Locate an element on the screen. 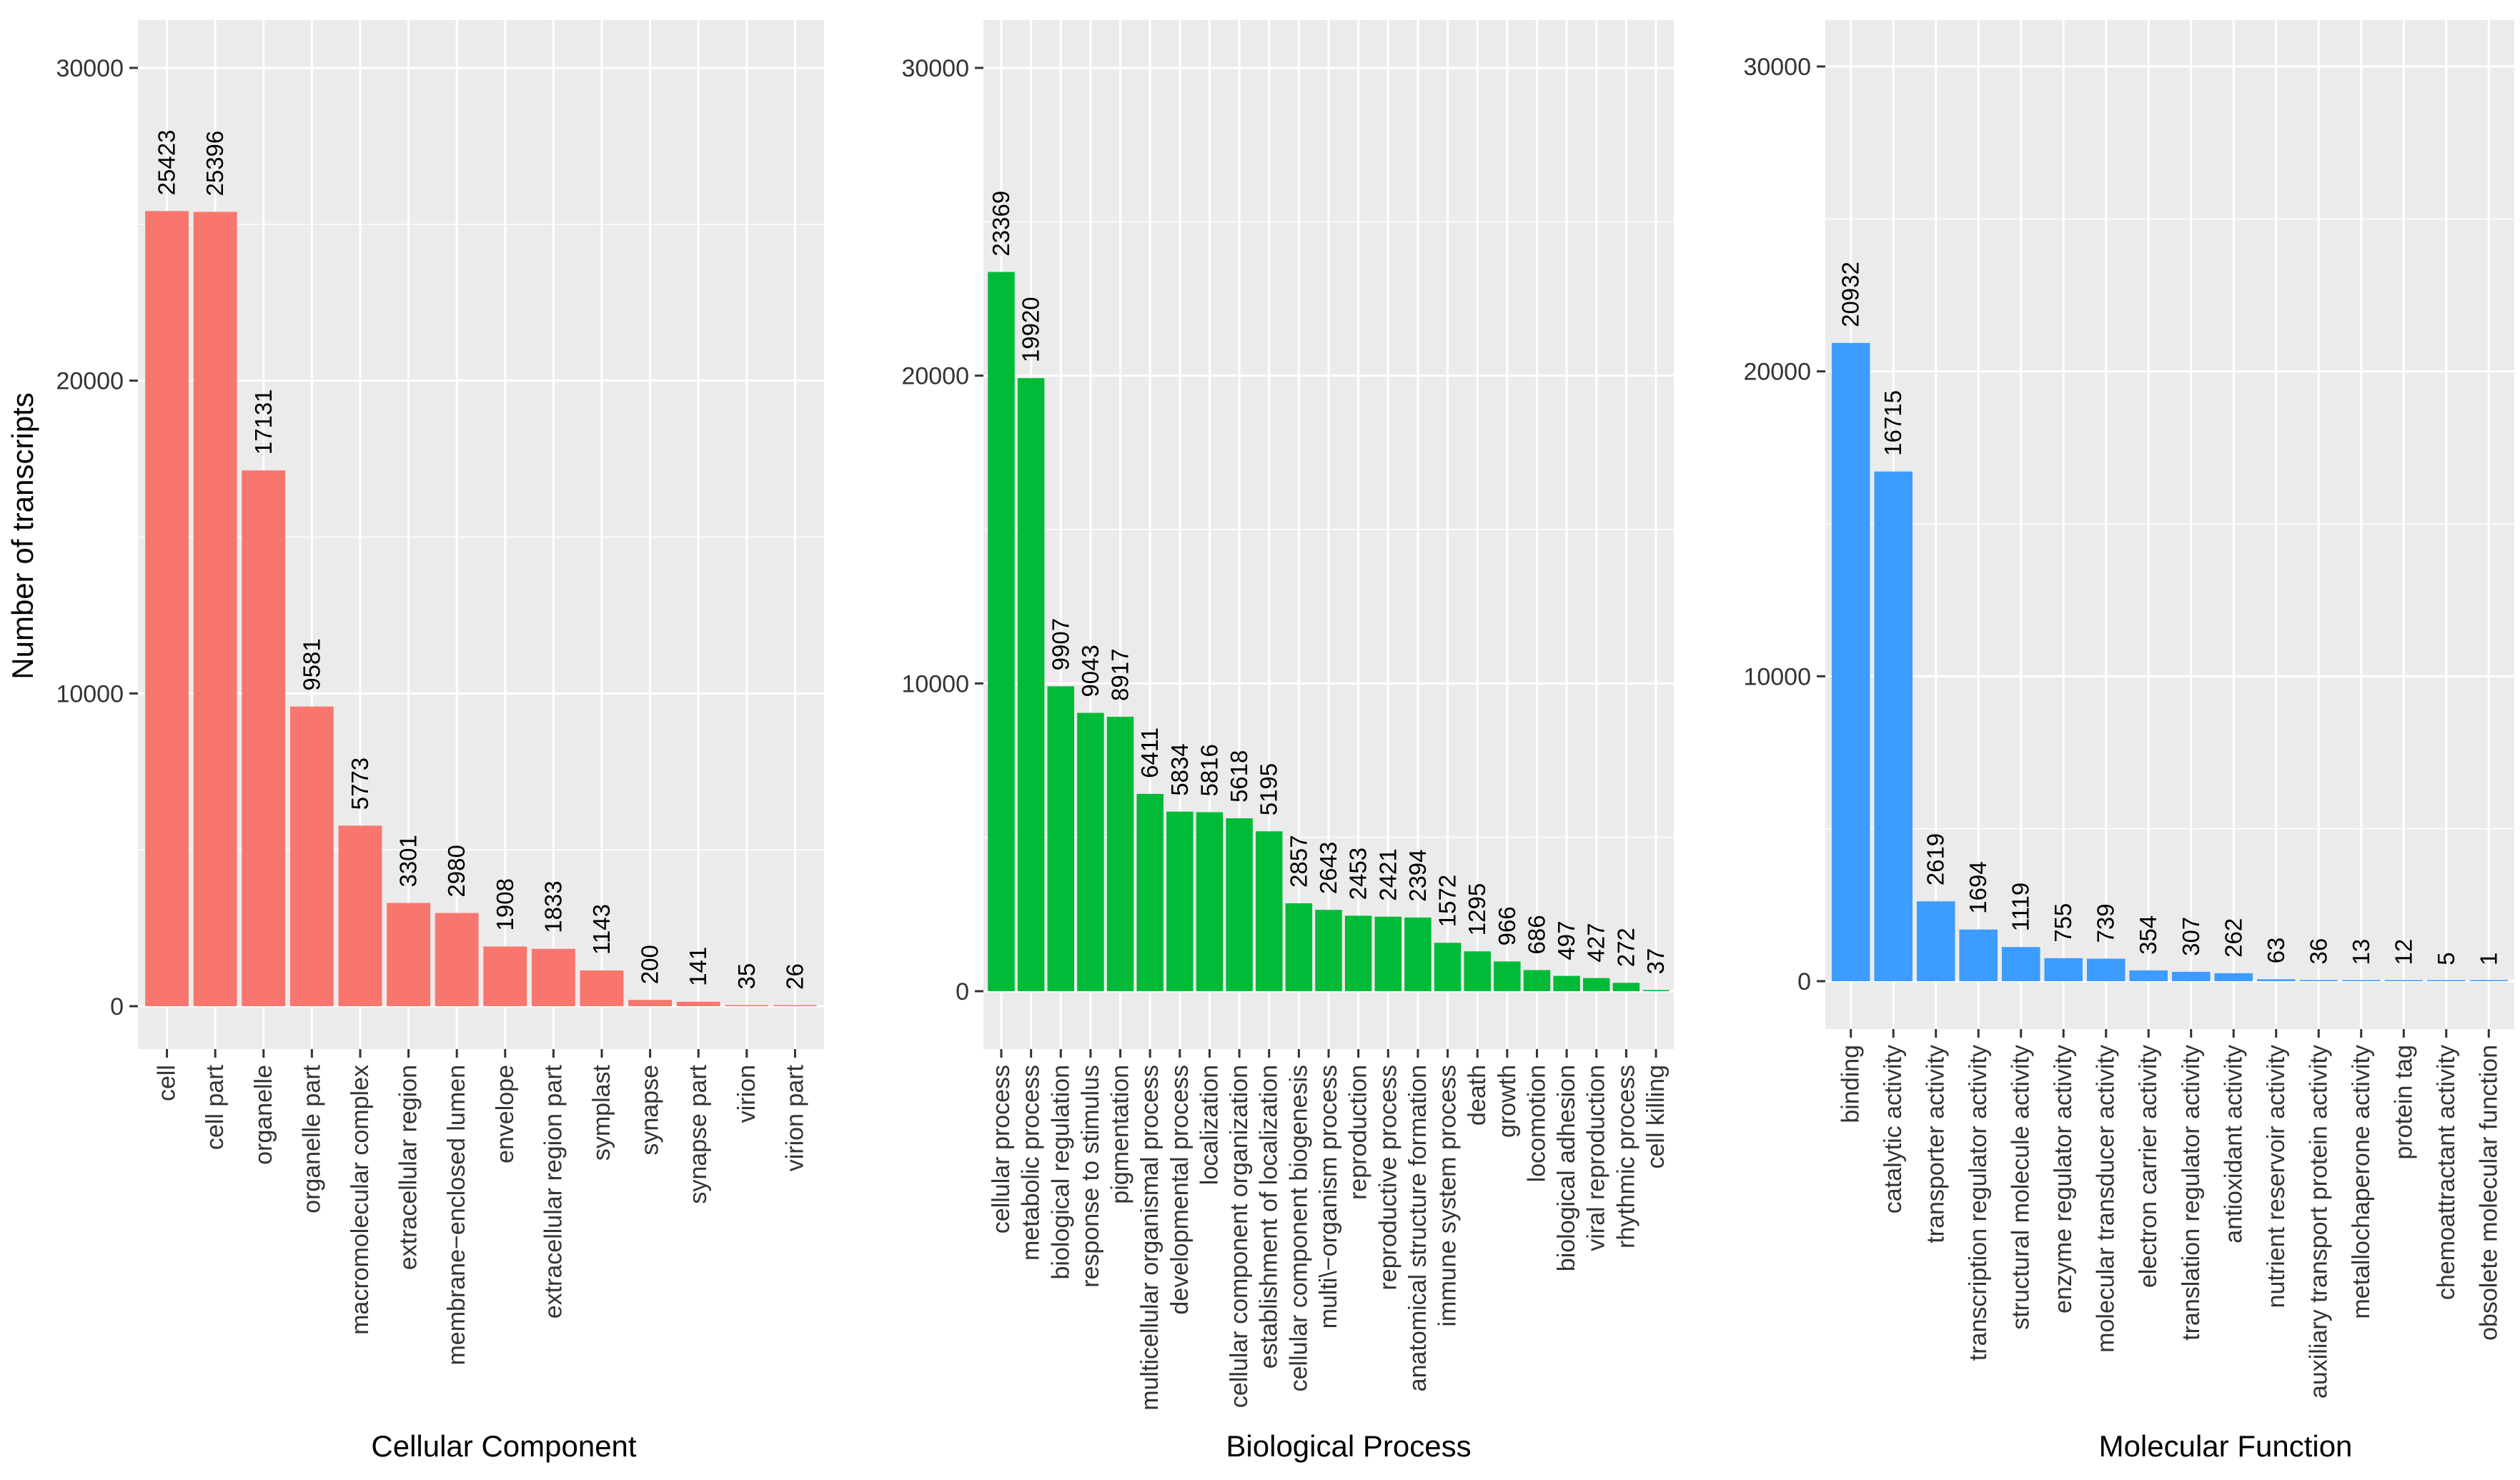 This screenshot has height=1480, width=2520. cellular-component-value-label: 2980 is located at coordinates (456, 871).